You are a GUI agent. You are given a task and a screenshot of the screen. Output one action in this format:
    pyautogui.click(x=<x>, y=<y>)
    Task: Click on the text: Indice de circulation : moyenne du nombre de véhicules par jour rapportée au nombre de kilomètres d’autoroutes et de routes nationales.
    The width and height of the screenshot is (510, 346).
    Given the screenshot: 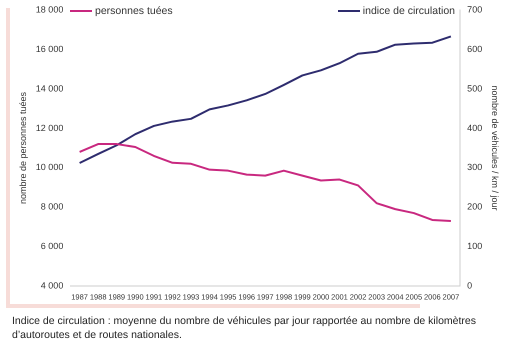 What is the action you would take?
    pyautogui.click(x=245, y=328)
    